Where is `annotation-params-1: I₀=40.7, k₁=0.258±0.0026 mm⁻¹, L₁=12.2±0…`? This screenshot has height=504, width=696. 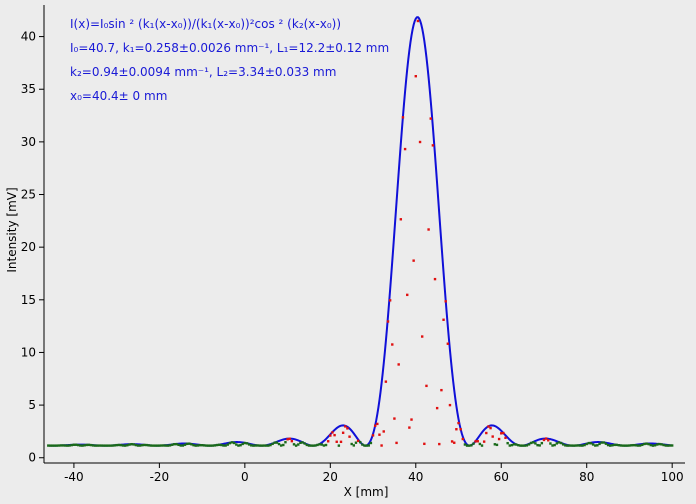
annotation-params-1: I₀=40.7, k₁=0.258±0.0026 mm⁻¹, L₁=12.2±0… is located at coordinates (229, 48).